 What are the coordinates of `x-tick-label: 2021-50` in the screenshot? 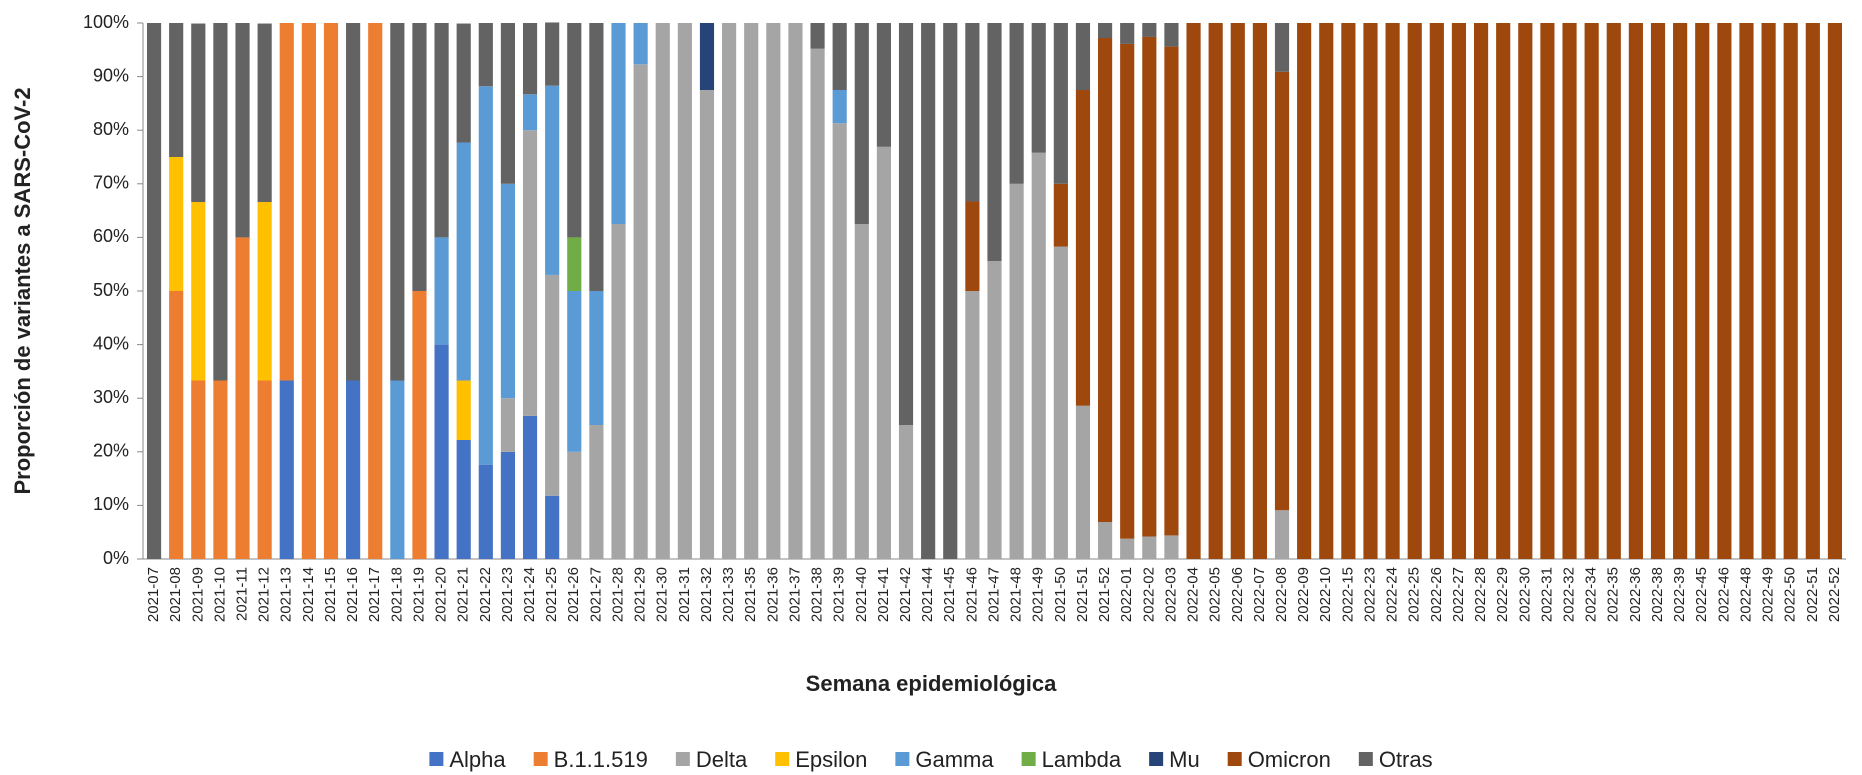 It's located at (1060, 594).